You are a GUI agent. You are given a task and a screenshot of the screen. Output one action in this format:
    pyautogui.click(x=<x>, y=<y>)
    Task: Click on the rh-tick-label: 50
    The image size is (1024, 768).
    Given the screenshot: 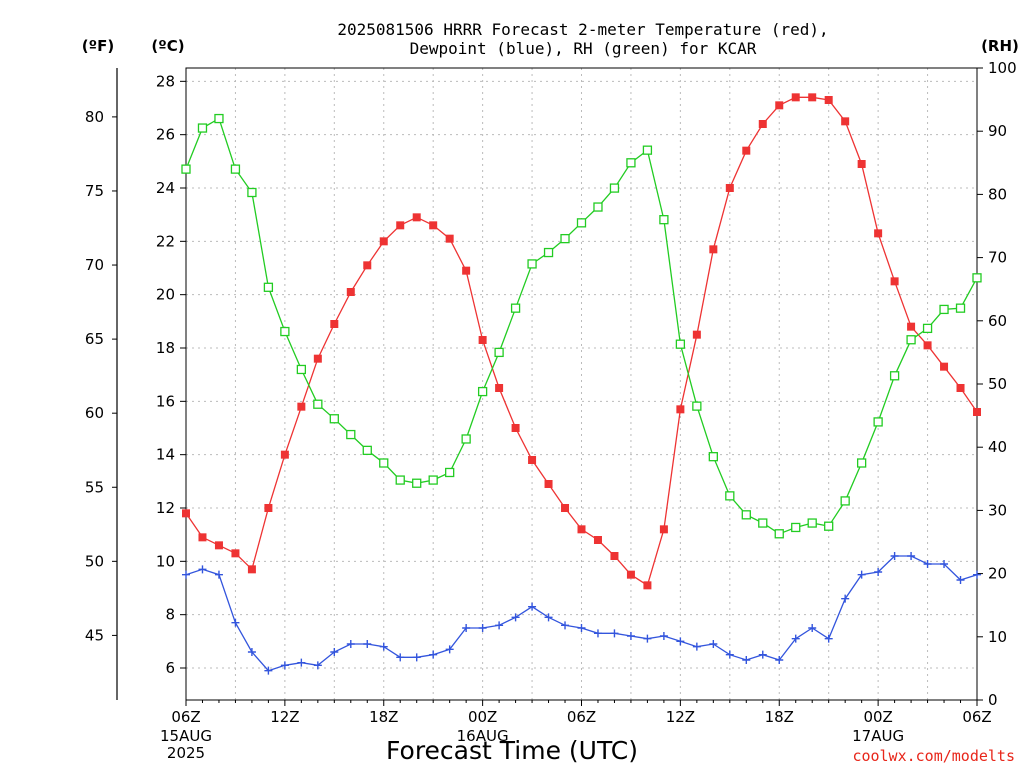 What is the action you would take?
    pyautogui.click(x=997, y=384)
    